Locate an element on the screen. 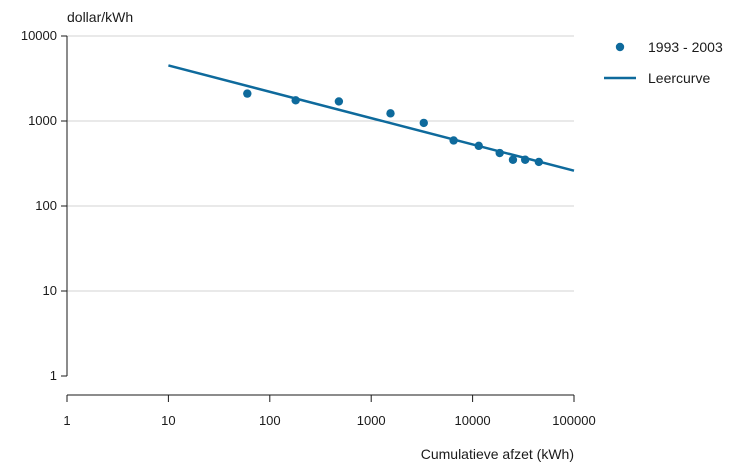 Image resolution: width=736 pixels, height=463 pixels. y-tick-label: 100 is located at coordinates (46, 205).